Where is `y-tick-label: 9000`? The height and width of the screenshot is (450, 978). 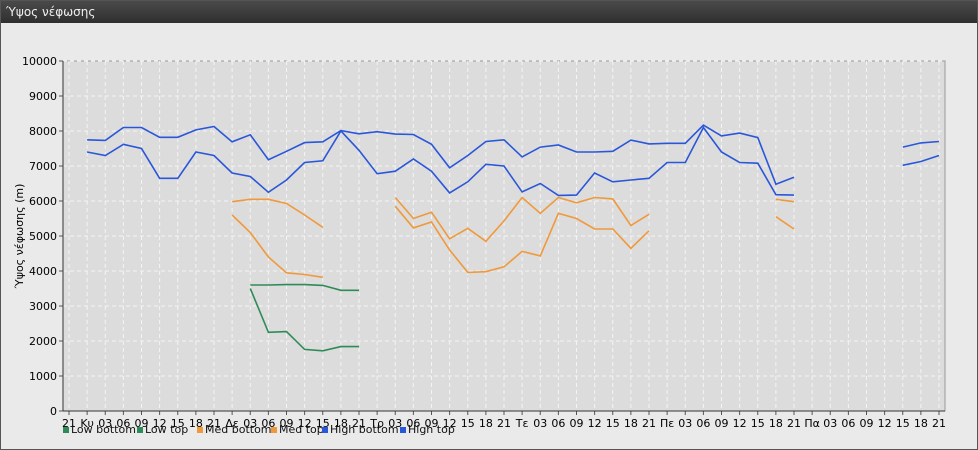 y-tick-label: 9000 is located at coordinates (43, 96).